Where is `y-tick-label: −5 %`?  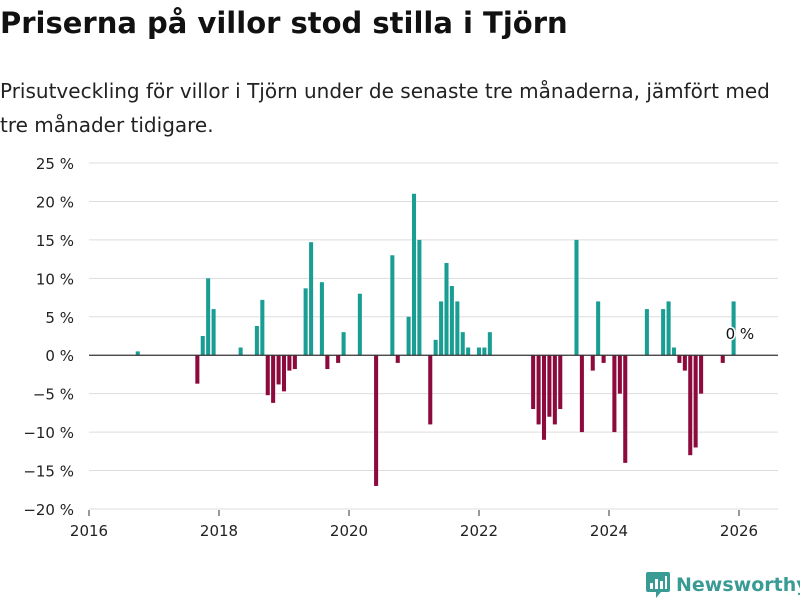
y-tick-label: −5 % is located at coordinates (53, 395).